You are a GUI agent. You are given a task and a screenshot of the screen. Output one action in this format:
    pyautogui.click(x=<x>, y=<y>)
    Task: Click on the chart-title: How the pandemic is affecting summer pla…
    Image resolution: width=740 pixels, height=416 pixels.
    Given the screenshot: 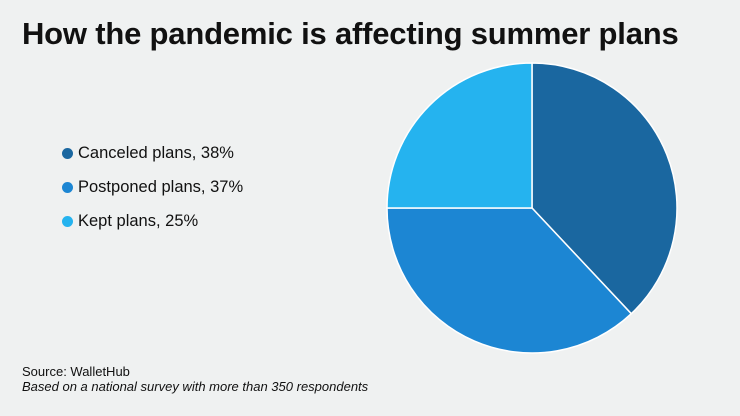 What is the action you would take?
    pyautogui.click(x=350, y=33)
    